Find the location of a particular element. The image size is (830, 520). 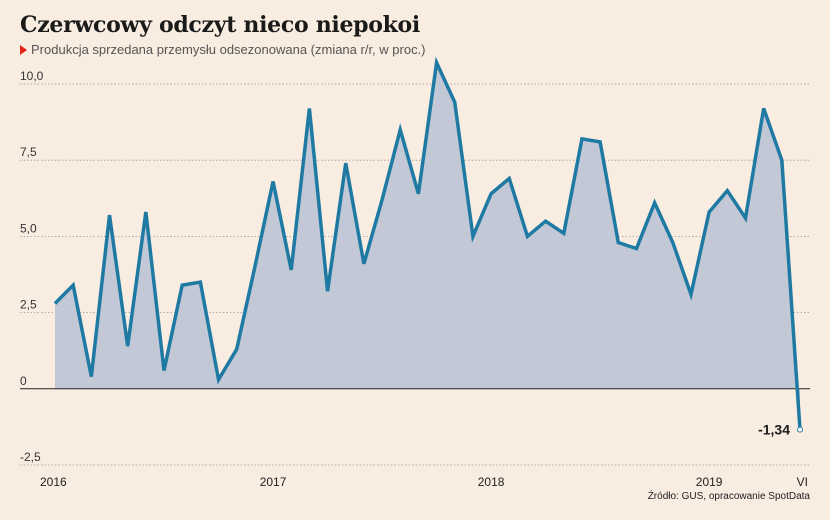

chart-title: Czerwcowy odczyt nieco niepokoi is located at coordinates (220, 25).